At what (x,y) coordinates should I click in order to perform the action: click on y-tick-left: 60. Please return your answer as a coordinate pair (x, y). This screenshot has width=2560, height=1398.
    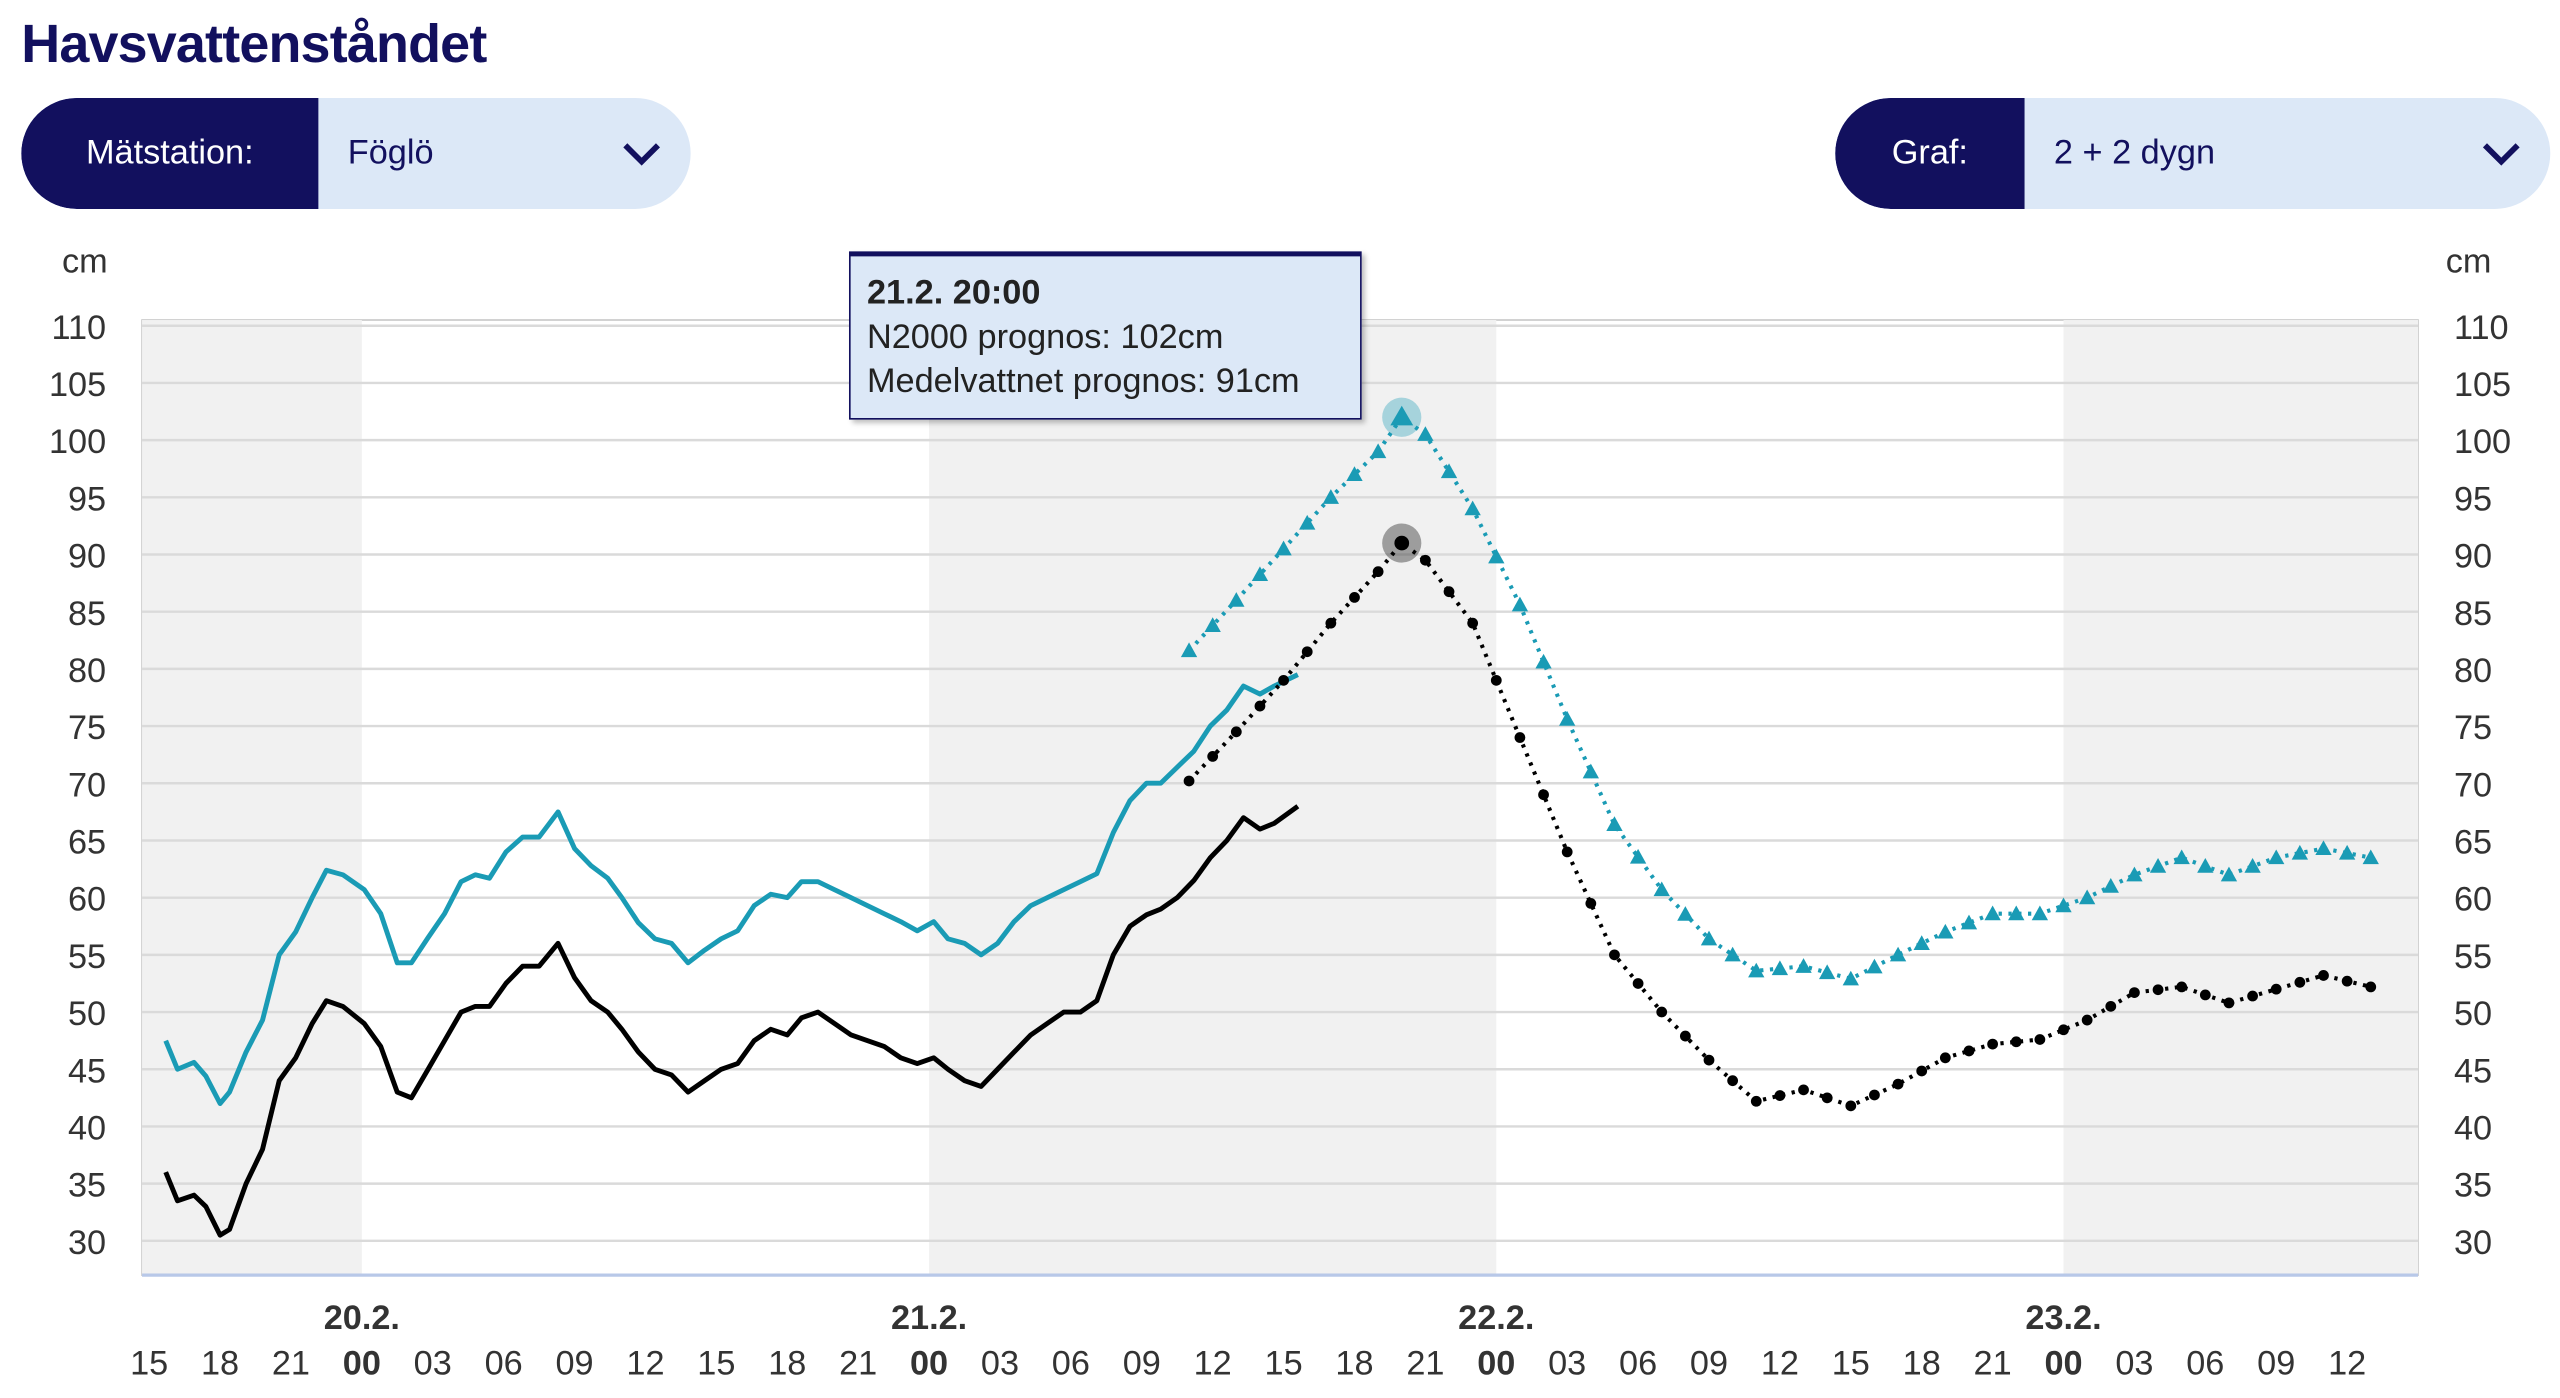
    Looking at the image, I should click on (87, 900).